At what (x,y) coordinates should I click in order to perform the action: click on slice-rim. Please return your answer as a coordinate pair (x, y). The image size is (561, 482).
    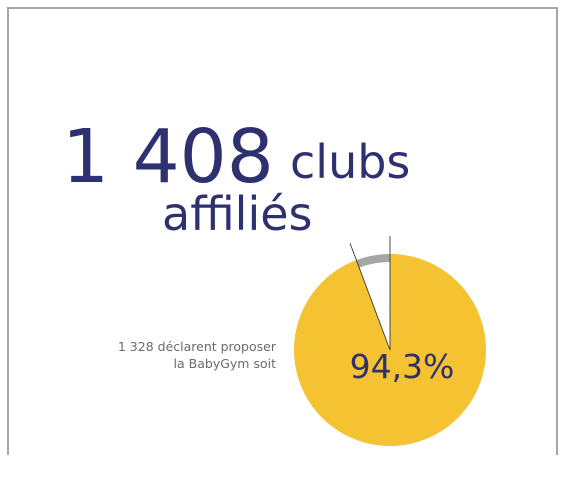
    Looking at the image, I should click on (373, 261).